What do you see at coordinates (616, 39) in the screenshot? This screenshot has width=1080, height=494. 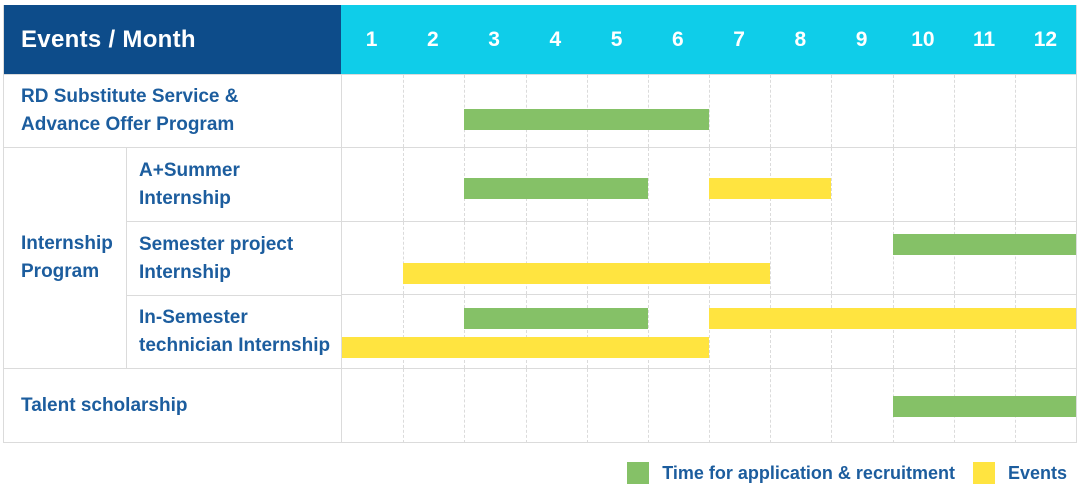 I see `month-label-5: 5` at bounding box center [616, 39].